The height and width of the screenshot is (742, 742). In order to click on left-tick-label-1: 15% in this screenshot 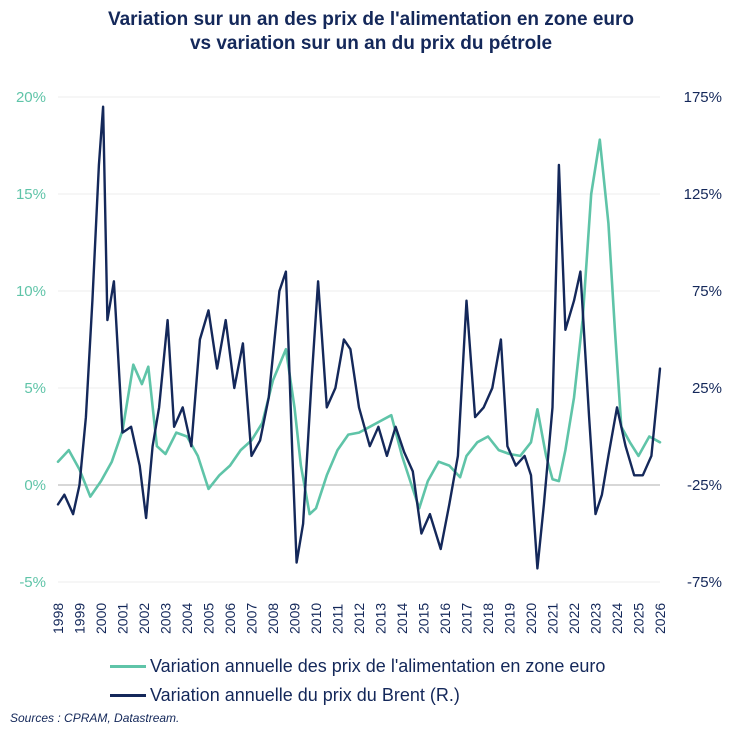, I will do `click(31, 194)`.